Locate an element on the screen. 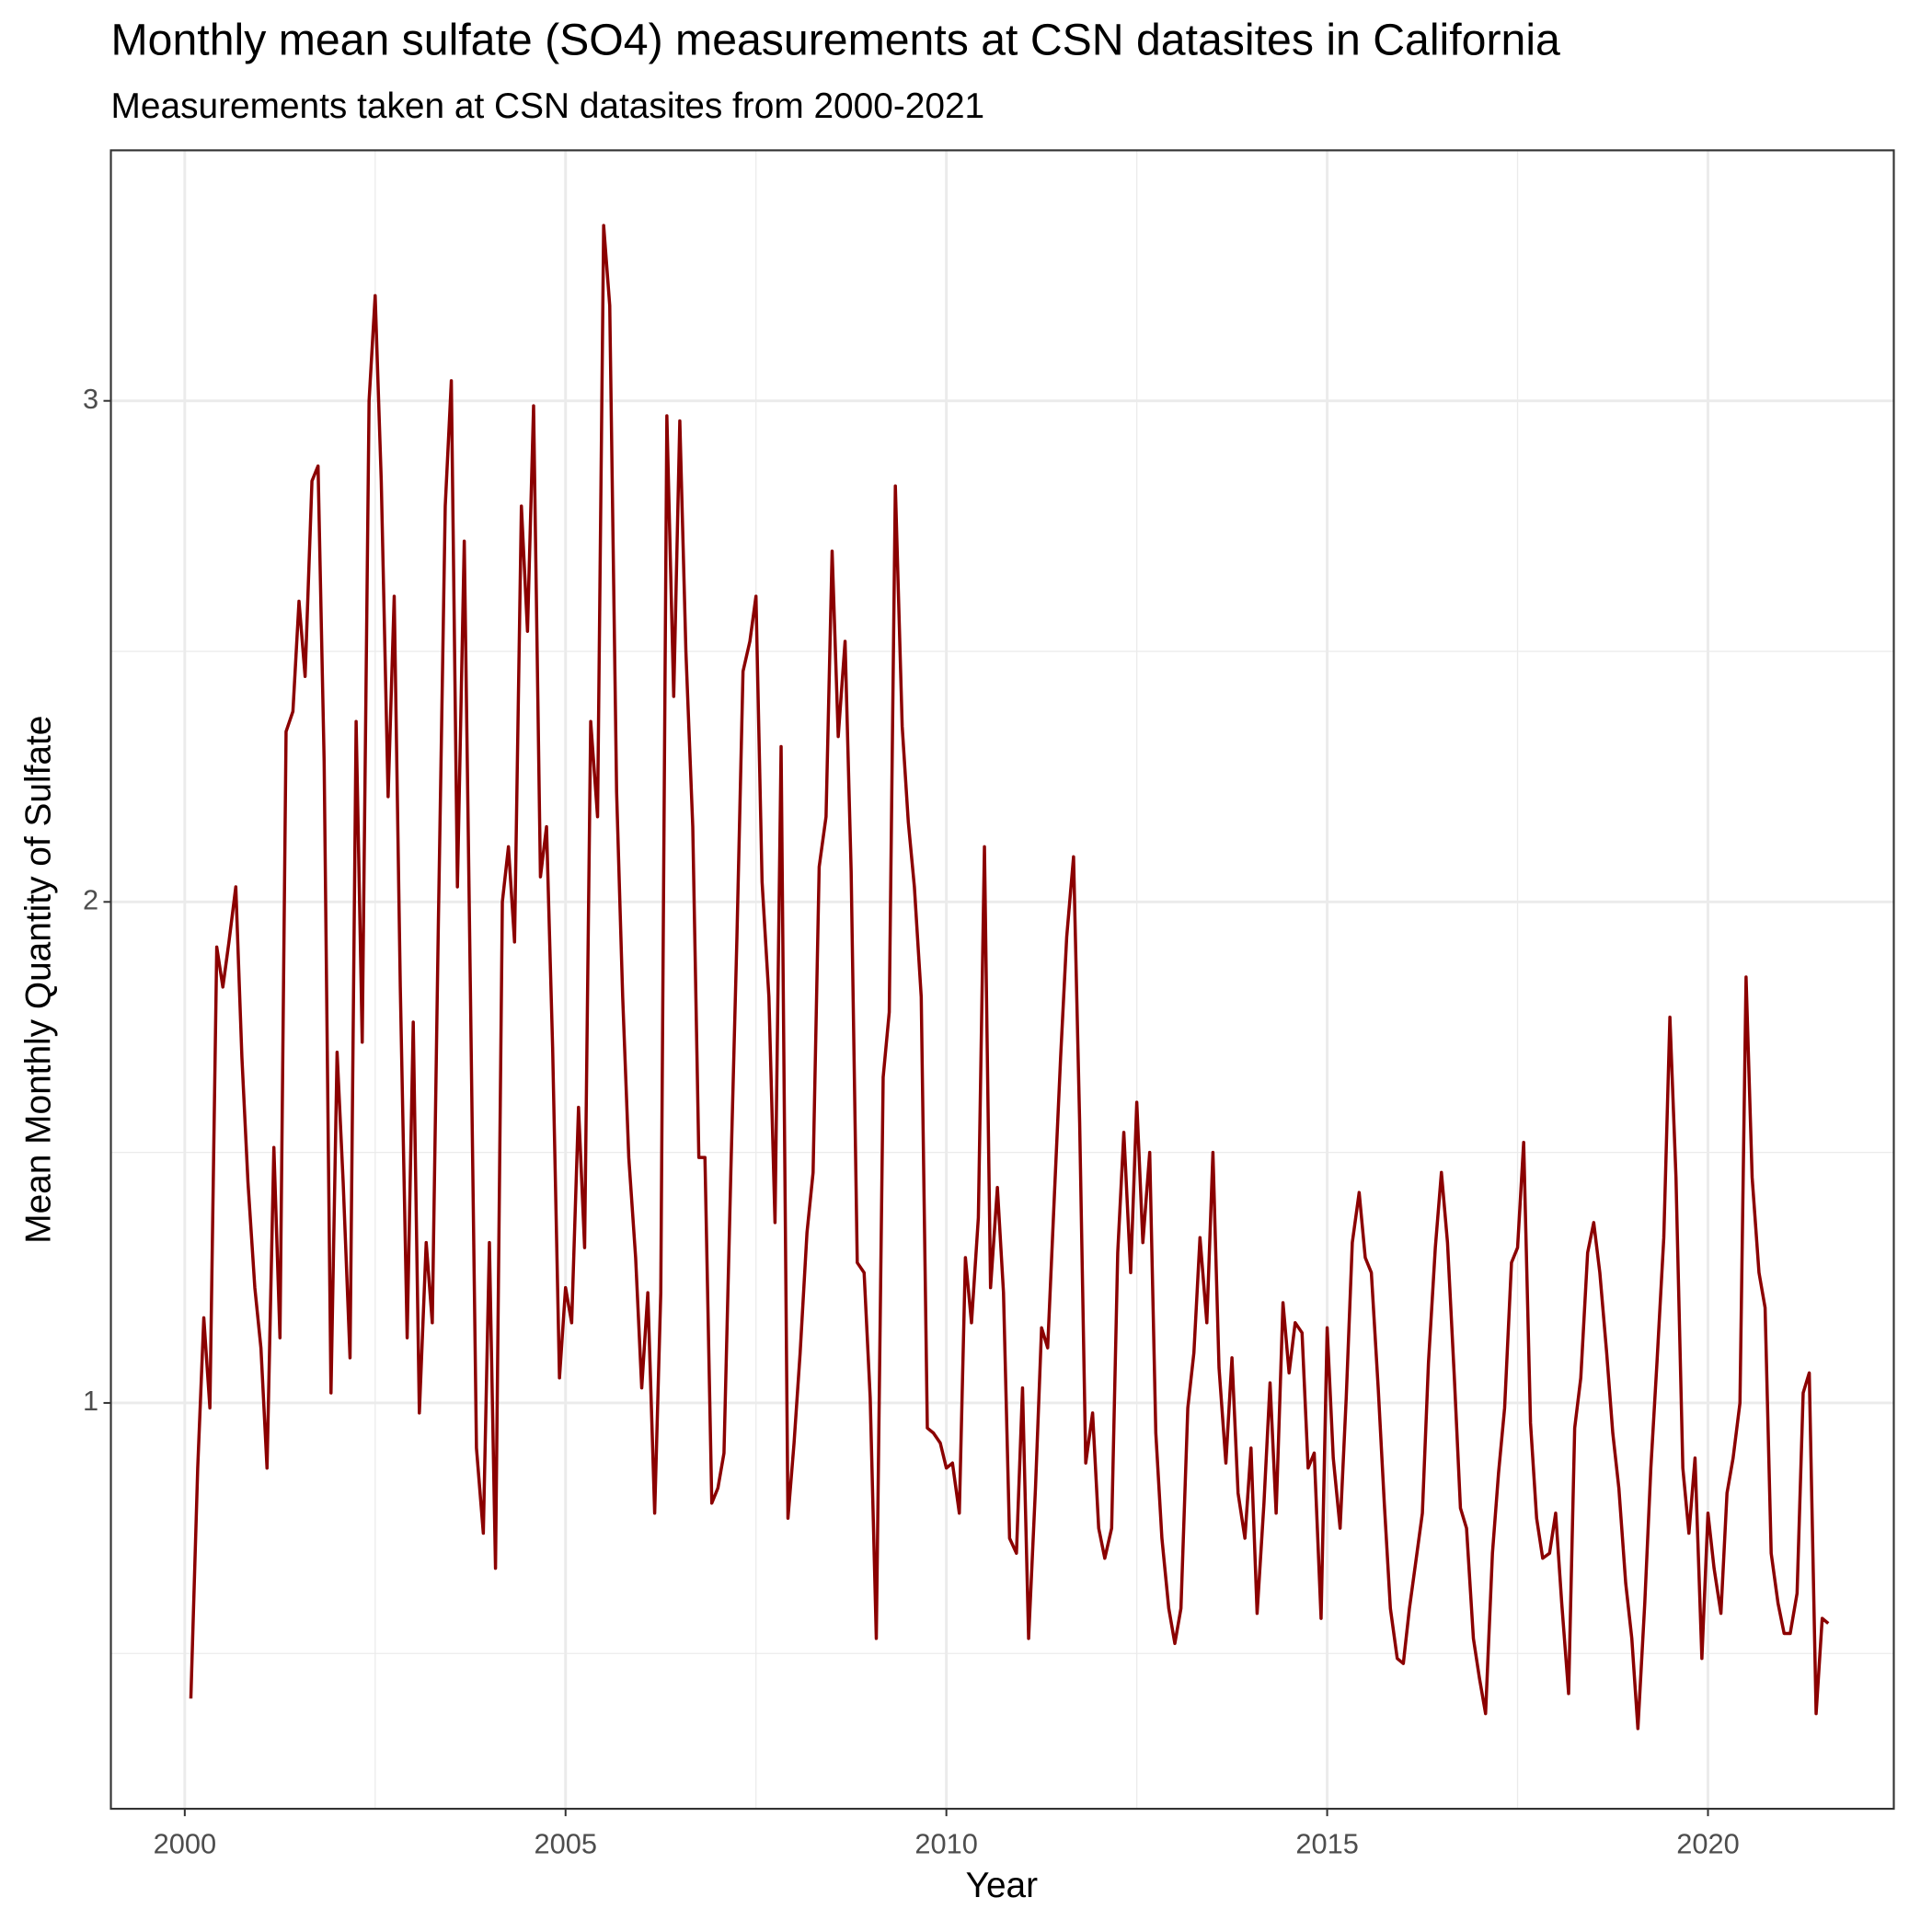  x-tick-label: 2010 is located at coordinates (946, 1843).